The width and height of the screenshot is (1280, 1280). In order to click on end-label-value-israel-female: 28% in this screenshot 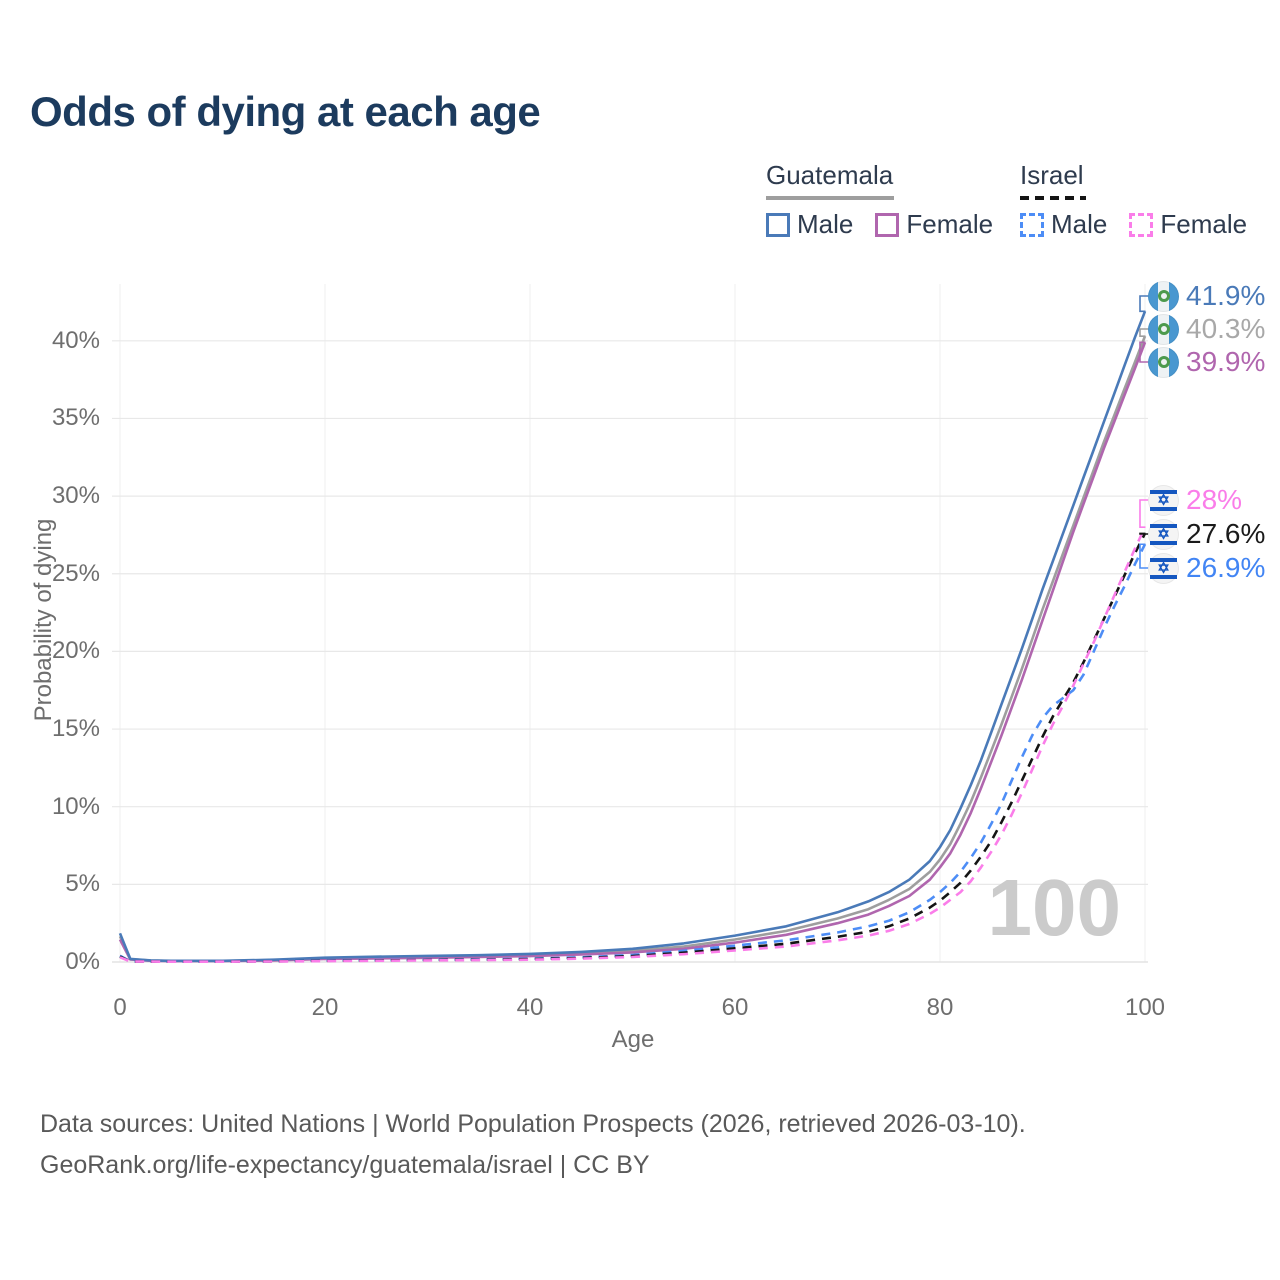, I will do `click(1214, 499)`.